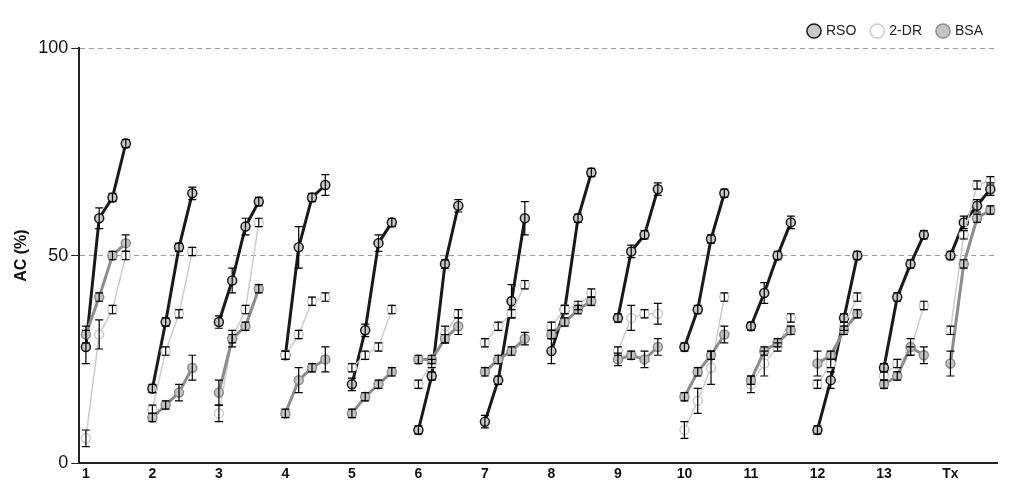  I want to click on x-tick-label: 12, so click(817, 473).